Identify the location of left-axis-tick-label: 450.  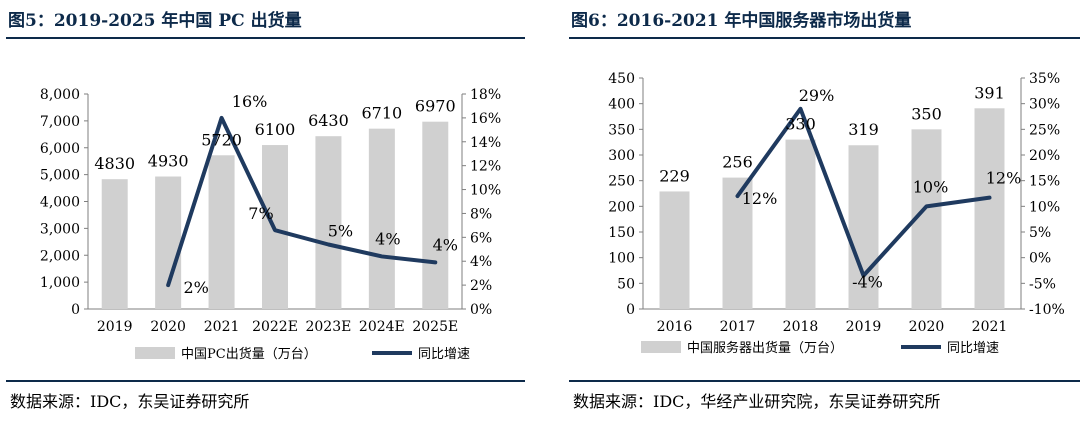
(621, 79).